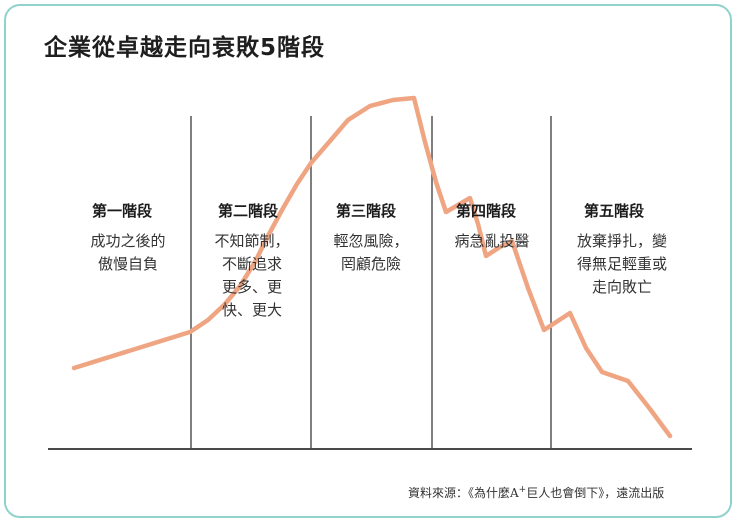  Describe the element at coordinates (252, 241) in the screenshot. I see `stage-2-desc-line: 不知節制，` at that location.